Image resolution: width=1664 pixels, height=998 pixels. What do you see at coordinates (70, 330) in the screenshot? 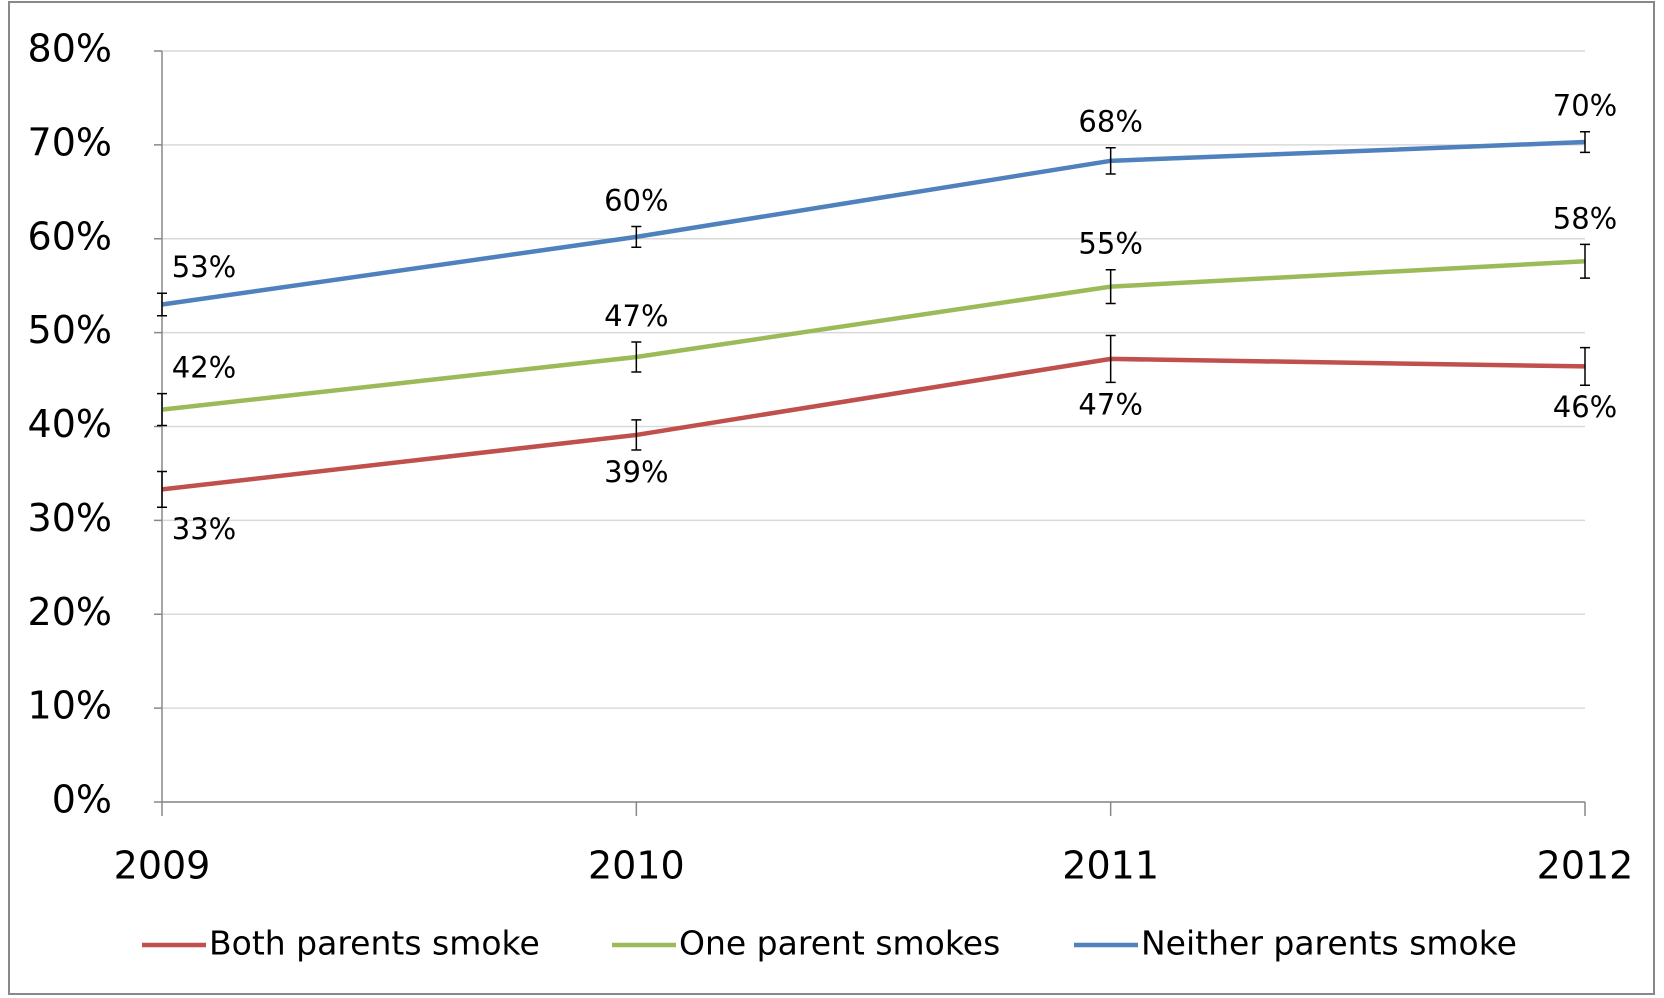
I see `y-tick-label: 50%` at bounding box center [70, 330].